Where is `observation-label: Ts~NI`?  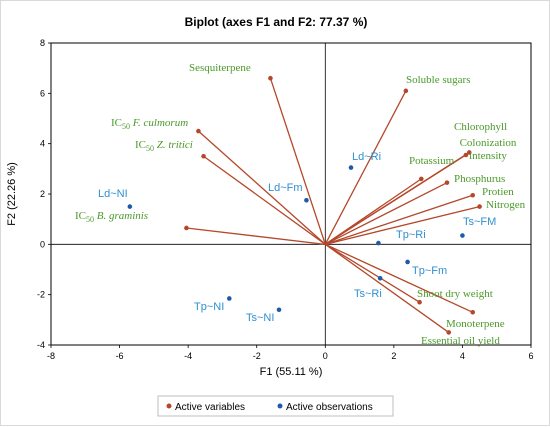
observation-label: Ts~NI is located at coordinates (260, 318).